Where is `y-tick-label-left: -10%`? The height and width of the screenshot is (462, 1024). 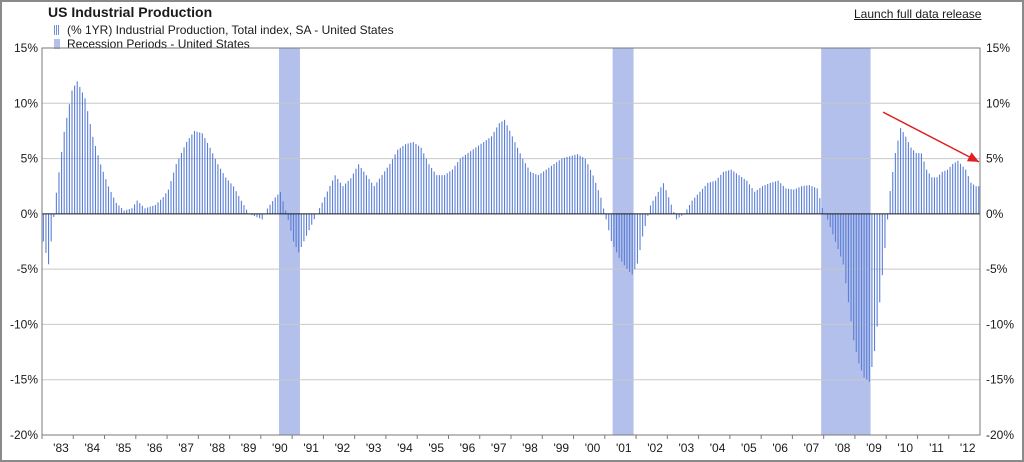
y-tick-label-left: -10% is located at coordinates (24, 324).